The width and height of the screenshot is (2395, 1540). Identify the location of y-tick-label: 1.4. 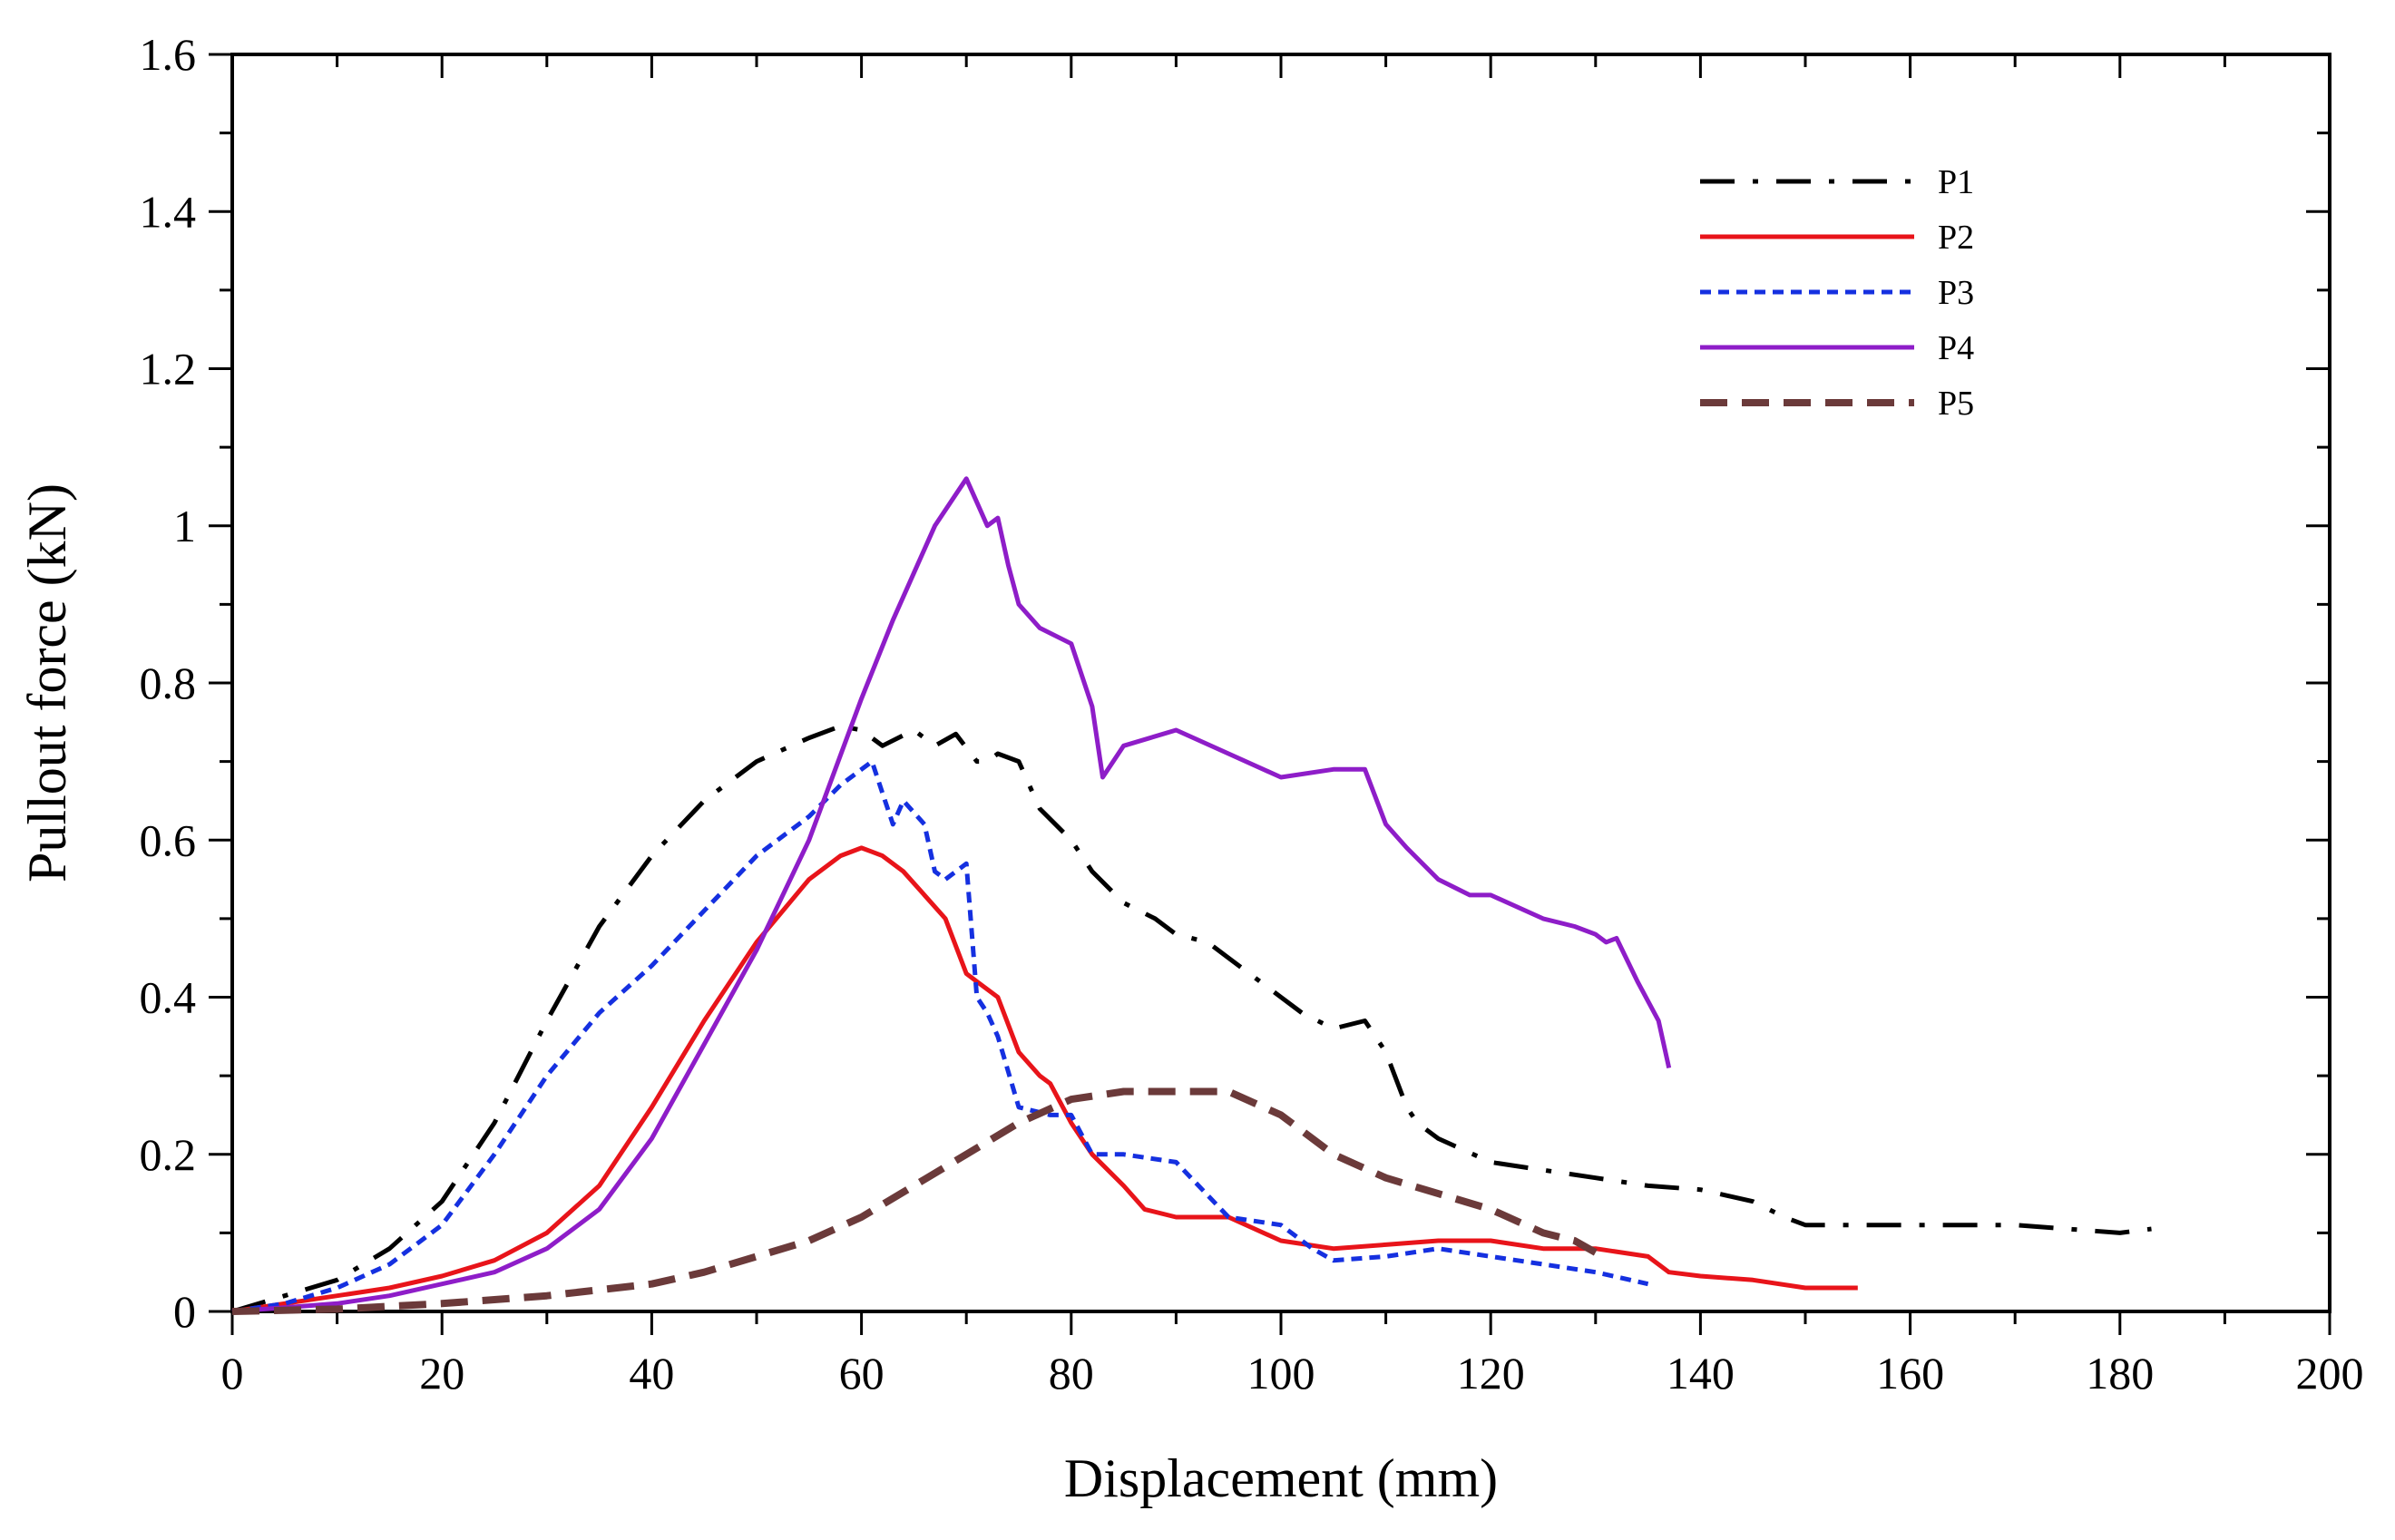
(169, 211).